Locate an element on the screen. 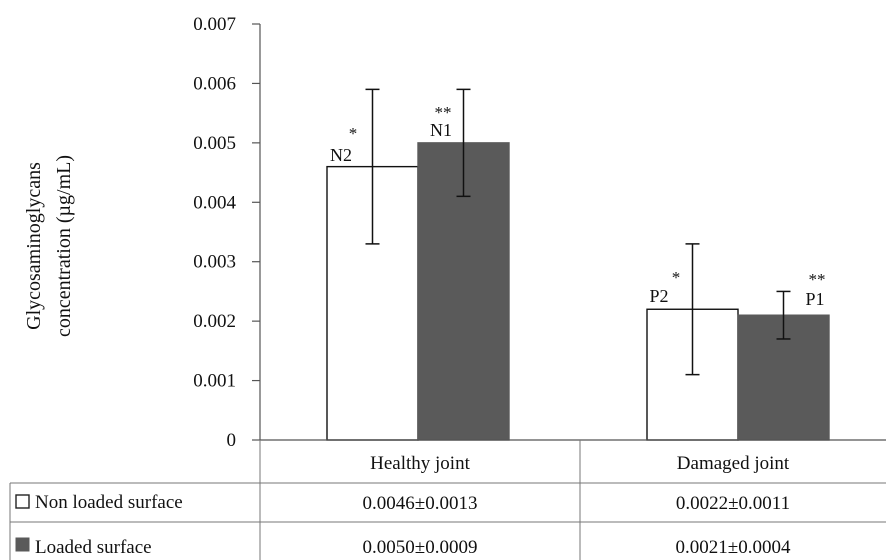  bar-loaded-damaged is located at coordinates (783, 377).